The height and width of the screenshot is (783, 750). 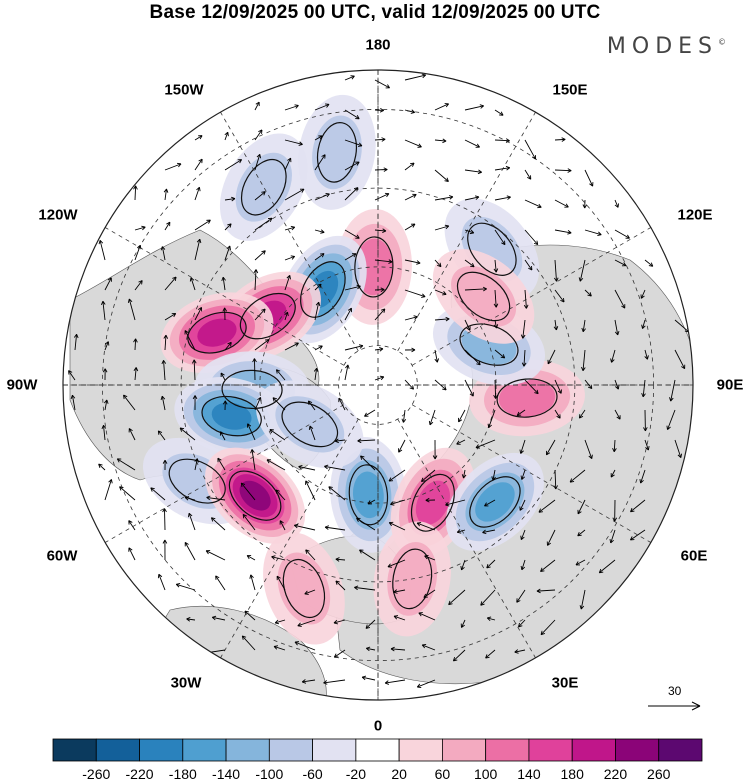 What do you see at coordinates (74, 750) in the screenshot?
I see `colorbar-swatch` at bounding box center [74, 750].